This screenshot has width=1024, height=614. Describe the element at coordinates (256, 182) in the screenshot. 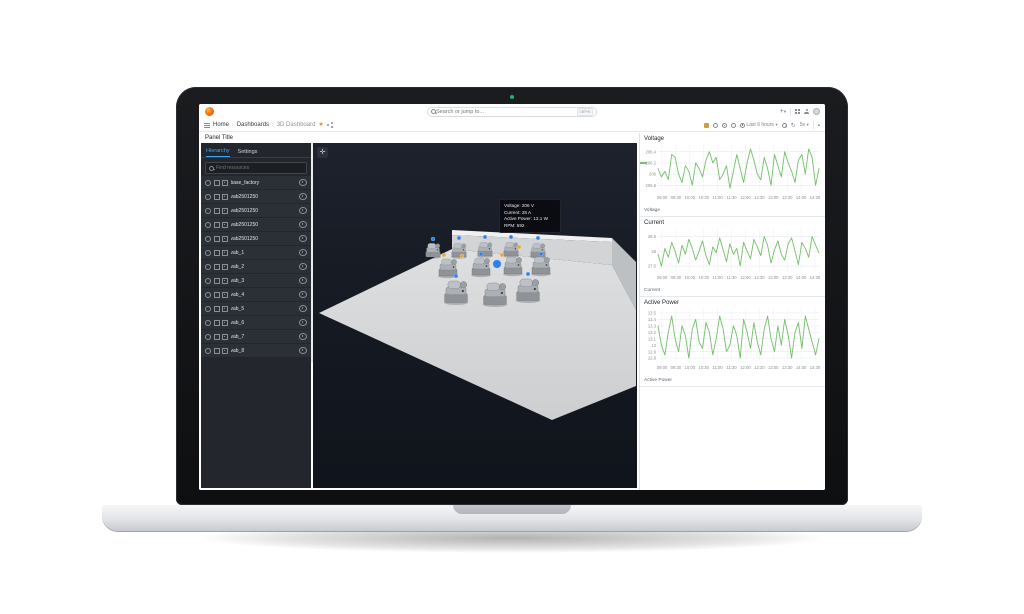

I see `hierarchy-row: base_factory` at that location.